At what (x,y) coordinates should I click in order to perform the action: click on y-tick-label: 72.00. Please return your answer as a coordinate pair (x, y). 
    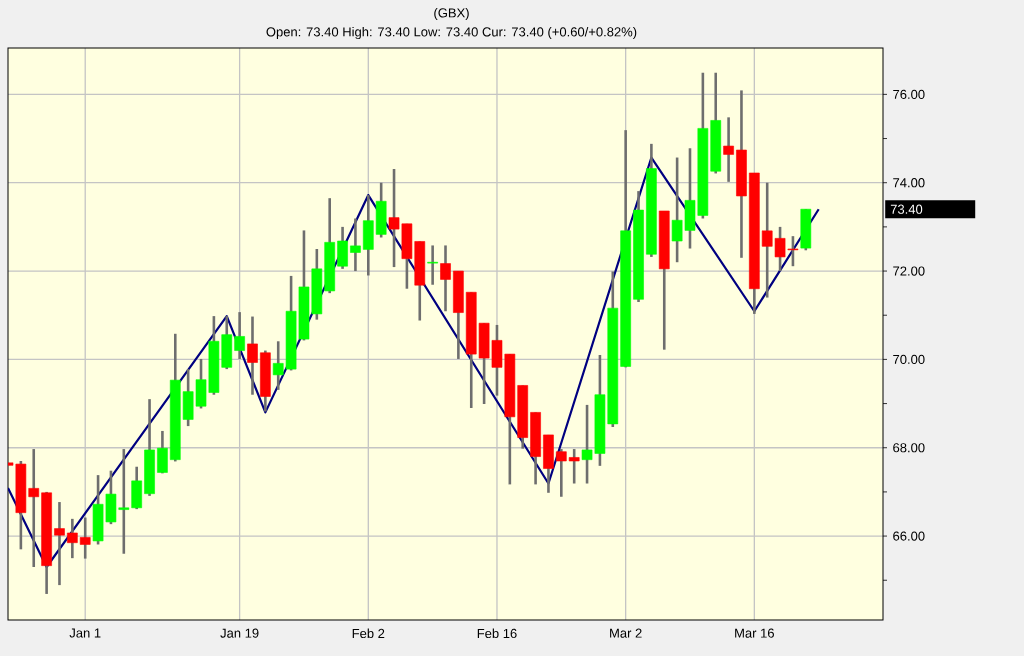
    Looking at the image, I should click on (909, 271).